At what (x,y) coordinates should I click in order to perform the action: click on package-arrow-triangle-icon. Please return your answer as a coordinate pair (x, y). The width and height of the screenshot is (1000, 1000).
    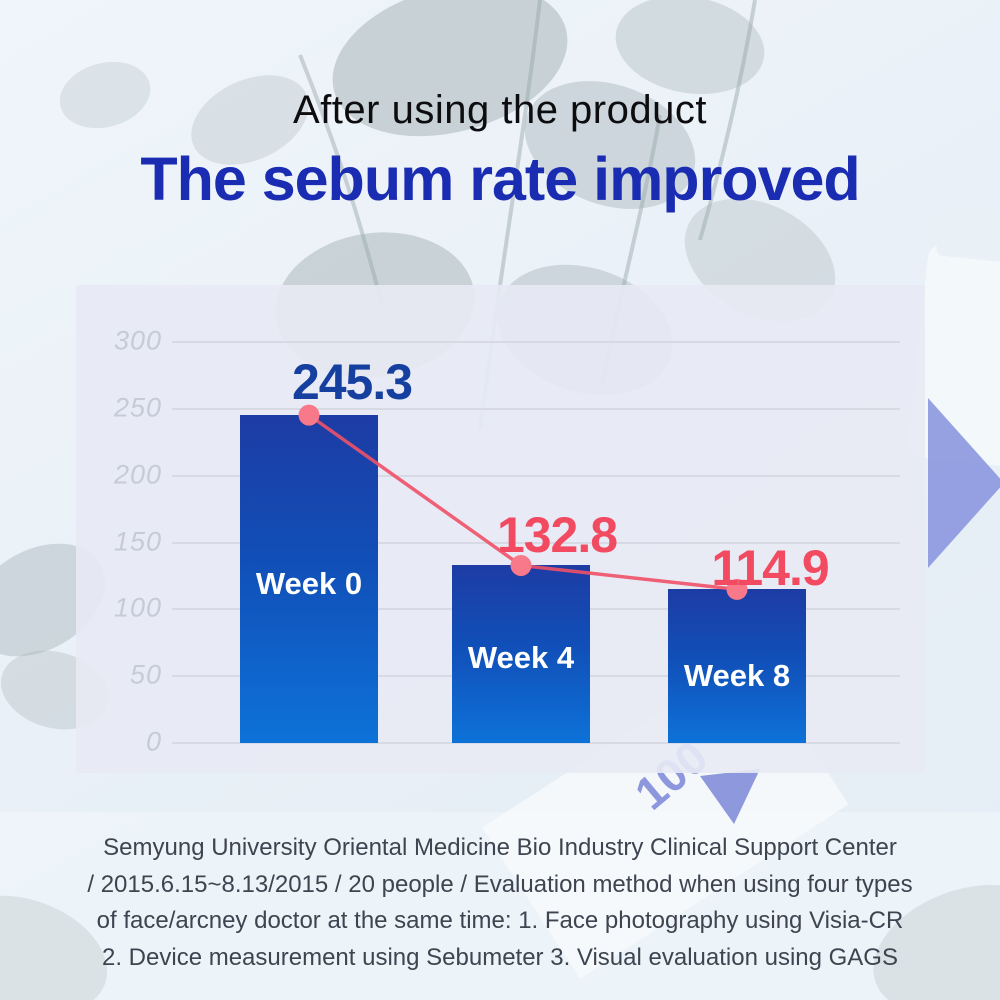
    Looking at the image, I should click on (964, 483).